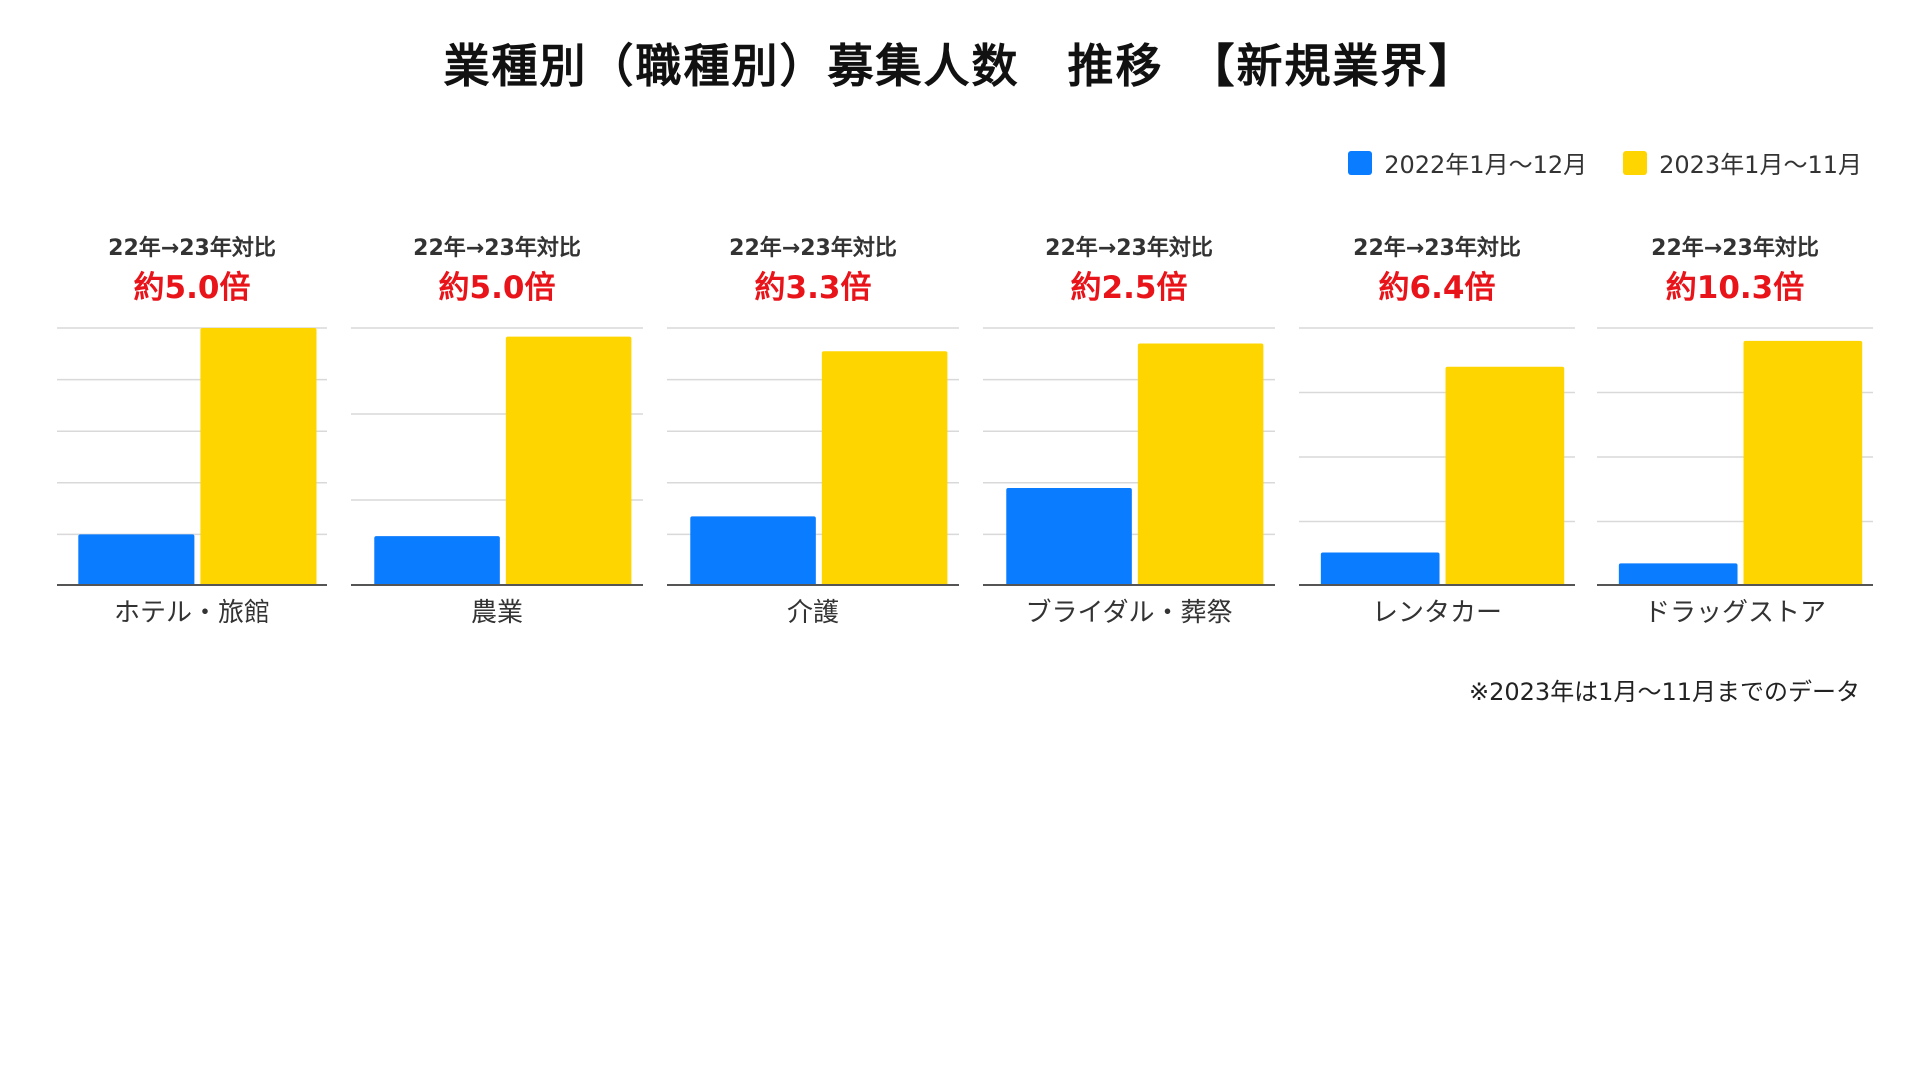  Describe the element at coordinates (812, 613) in the screenshot. I see `category-label: 介護` at that location.